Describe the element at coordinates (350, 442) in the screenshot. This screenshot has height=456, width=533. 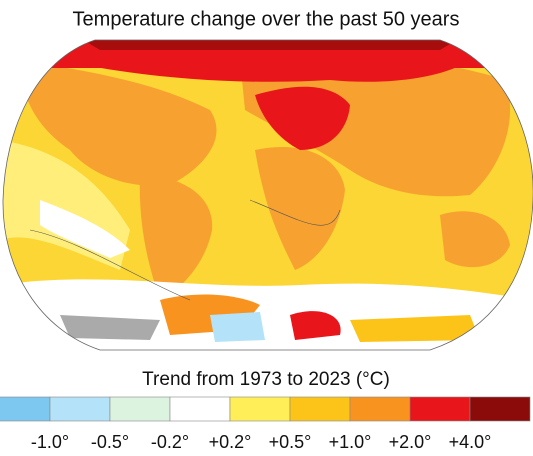
I see `legend-label: +1.0°` at that location.